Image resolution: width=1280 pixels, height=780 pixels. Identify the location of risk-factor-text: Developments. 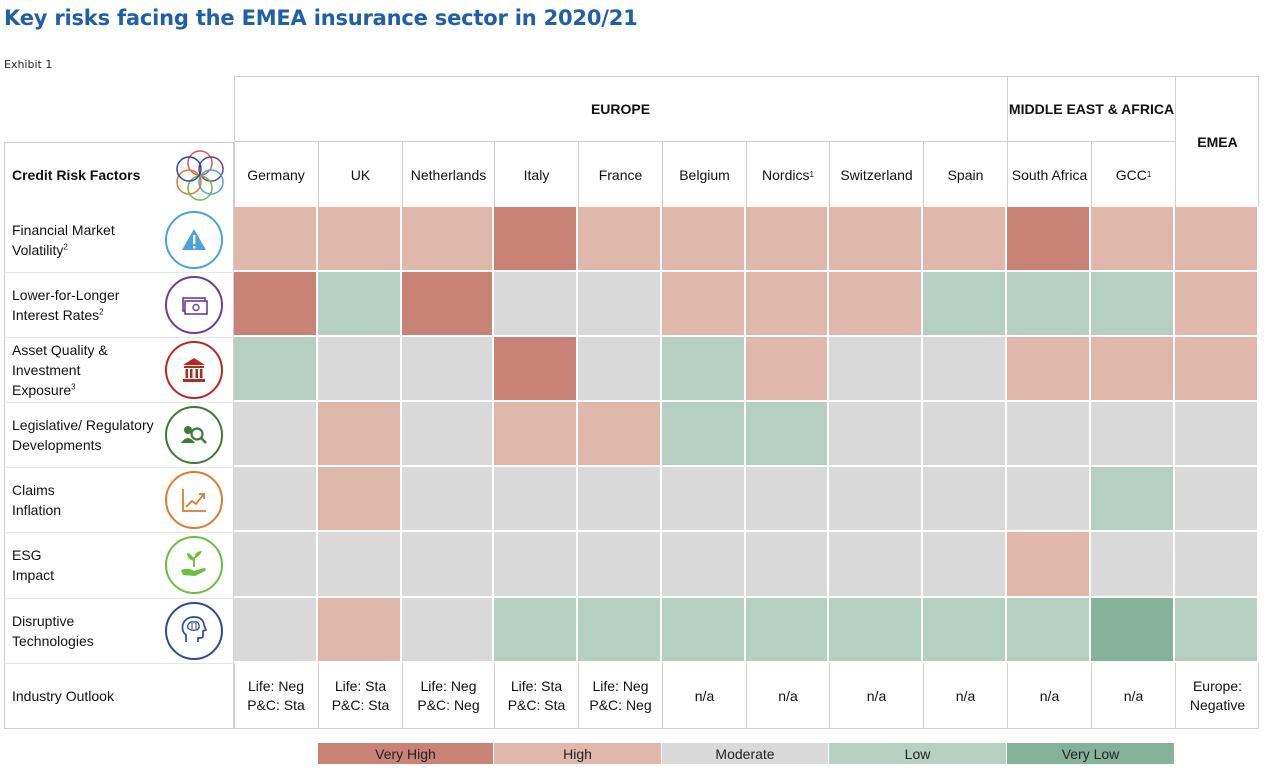
(57, 444).